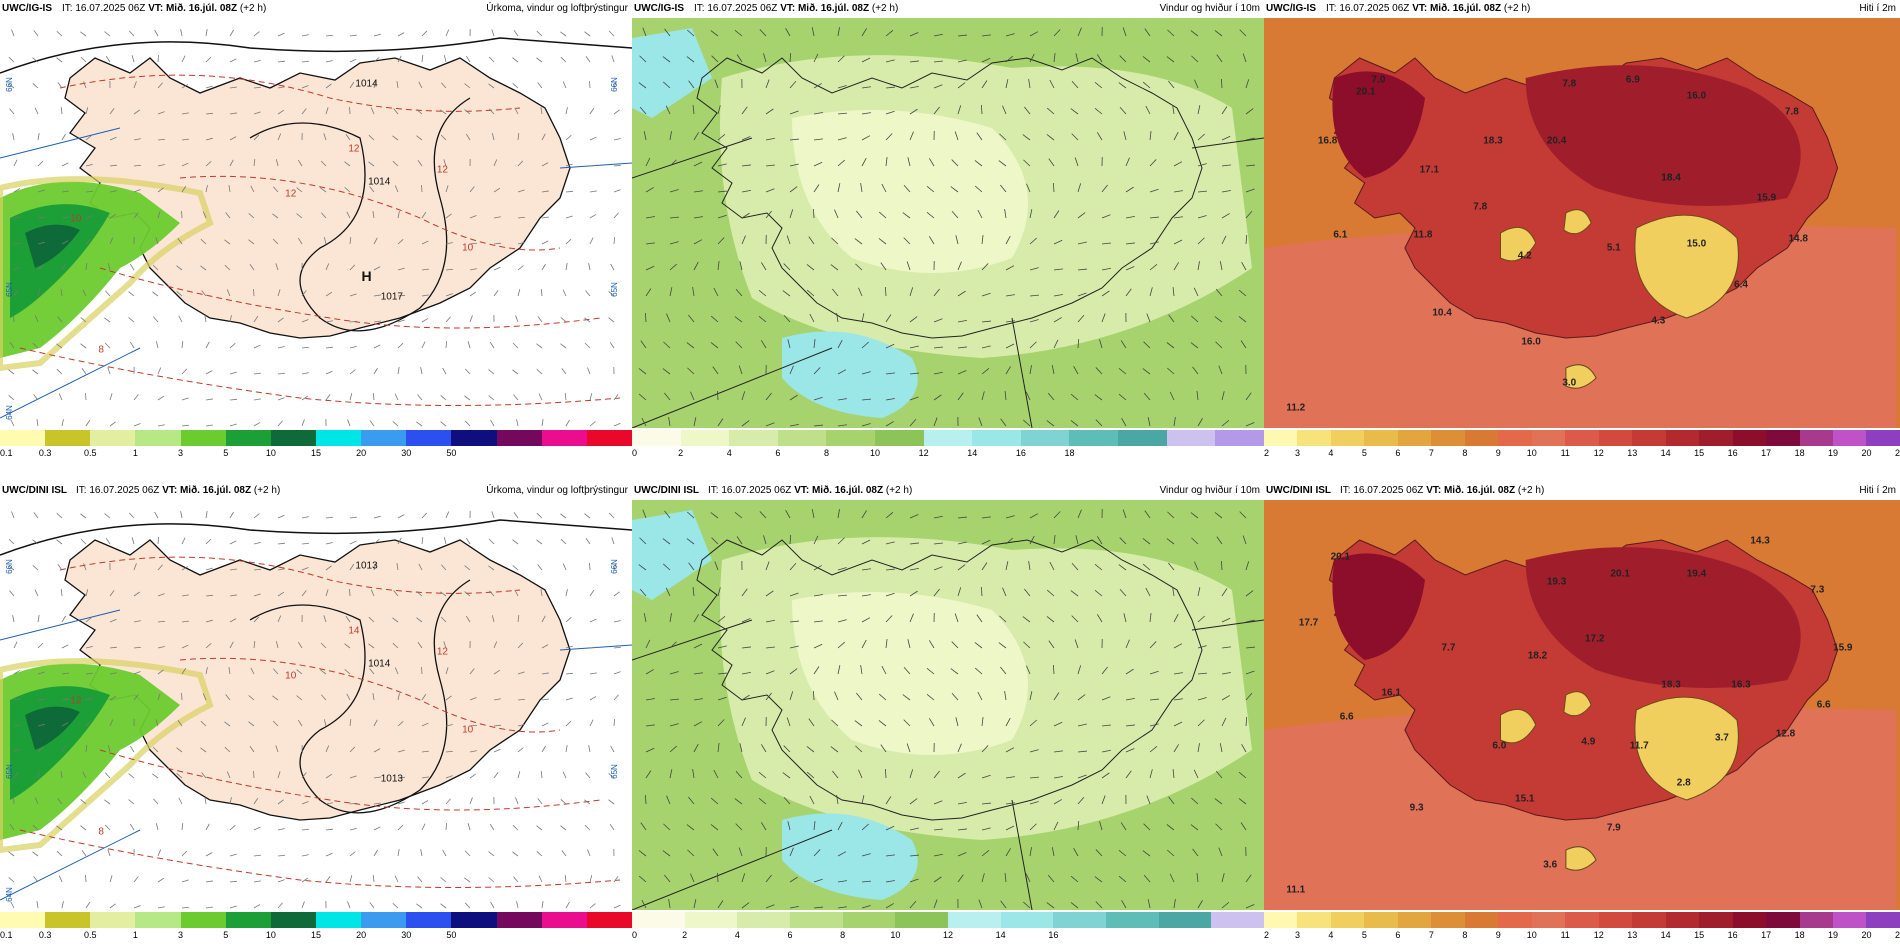 The image size is (1900, 950). Describe the element at coordinates (557, 8) in the screenshot. I see `panel-title: Úrkoma, vindur og loftþrýstingur` at that location.